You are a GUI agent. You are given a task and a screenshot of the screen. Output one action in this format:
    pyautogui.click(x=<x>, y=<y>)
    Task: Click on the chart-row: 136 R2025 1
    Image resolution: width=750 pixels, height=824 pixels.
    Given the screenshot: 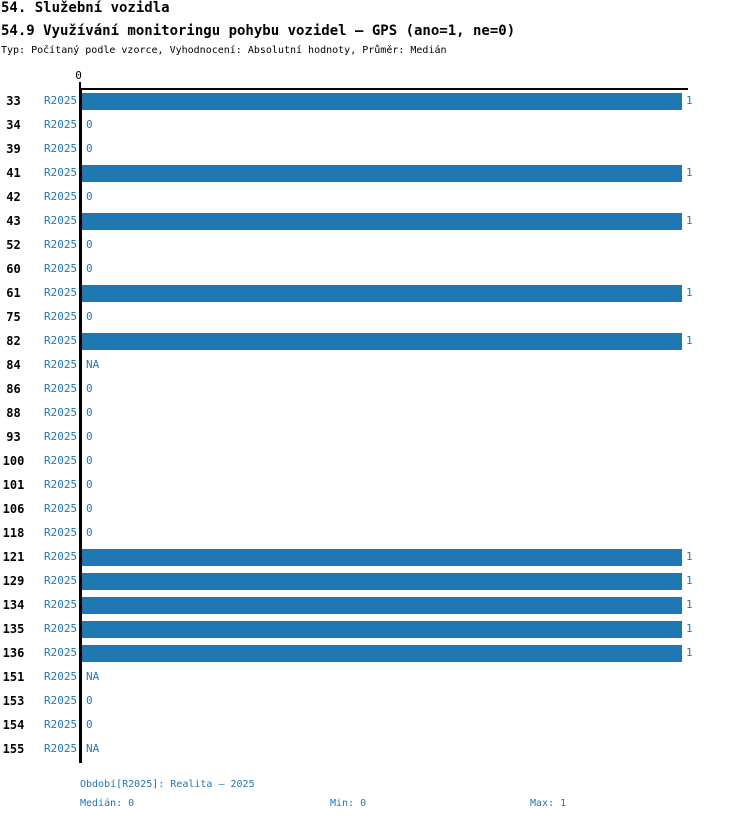 What is the action you would take?
    pyautogui.click(x=375, y=653)
    